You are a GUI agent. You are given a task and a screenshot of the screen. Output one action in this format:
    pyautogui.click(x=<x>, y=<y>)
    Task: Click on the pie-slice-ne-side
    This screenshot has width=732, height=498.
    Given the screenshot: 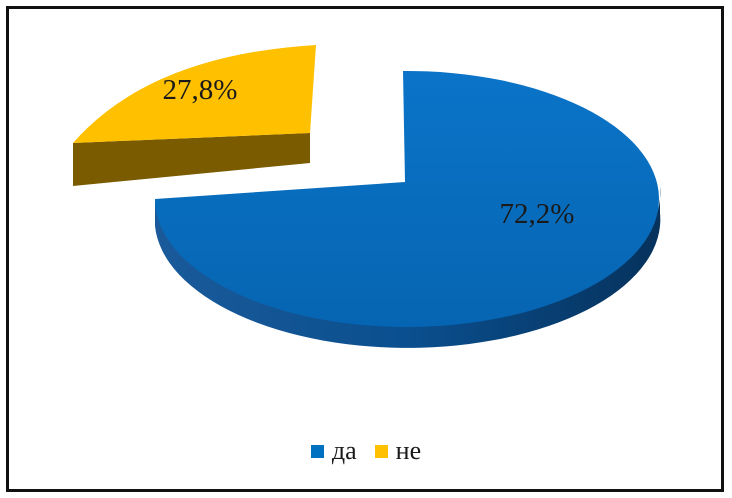 What is the action you would take?
    pyautogui.click(x=191, y=159)
    